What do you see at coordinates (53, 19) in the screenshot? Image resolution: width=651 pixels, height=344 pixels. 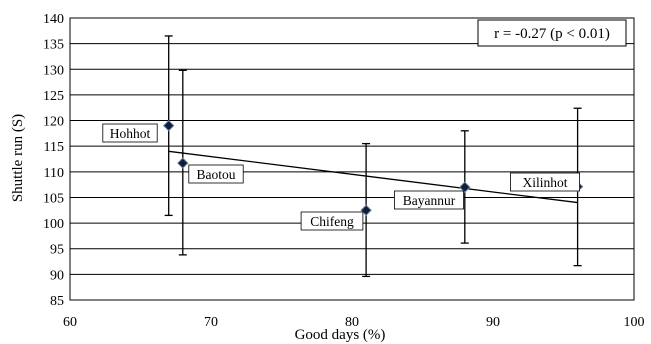 I see `y-tick-label: 140` at bounding box center [53, 19].